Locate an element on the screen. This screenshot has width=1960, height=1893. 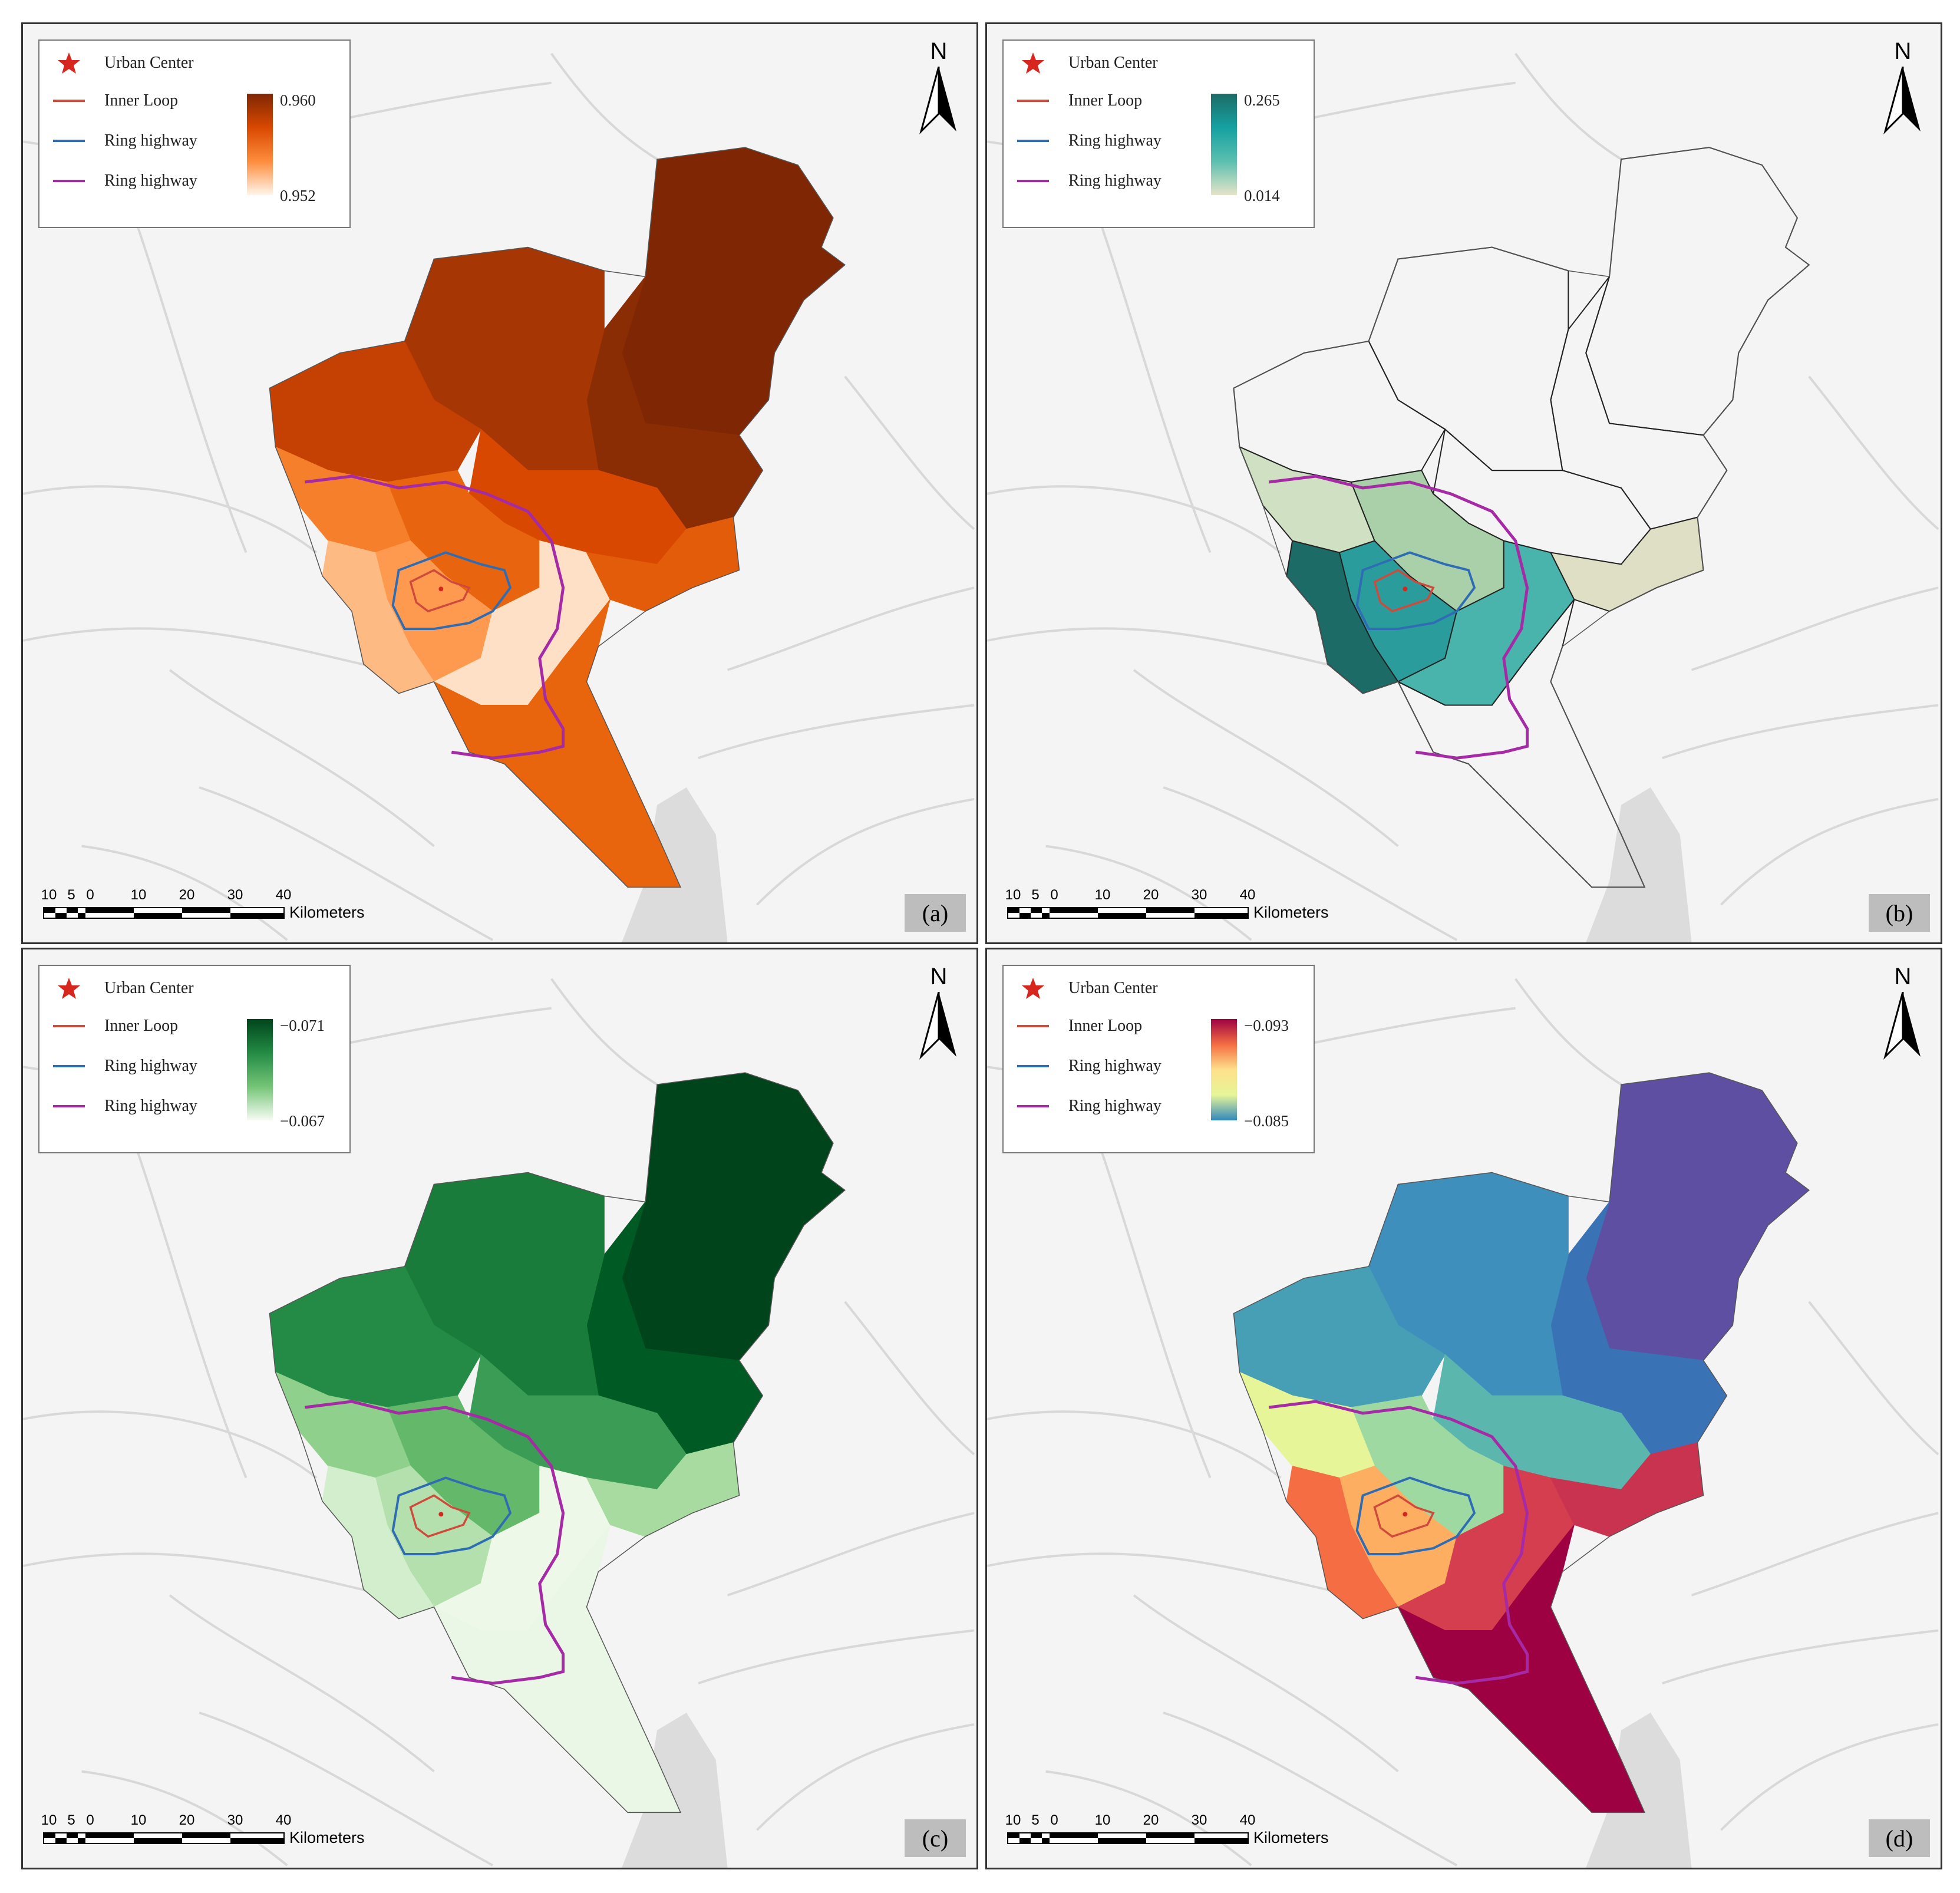
panel-label-a: (a) is located at coordinates (935, 913).